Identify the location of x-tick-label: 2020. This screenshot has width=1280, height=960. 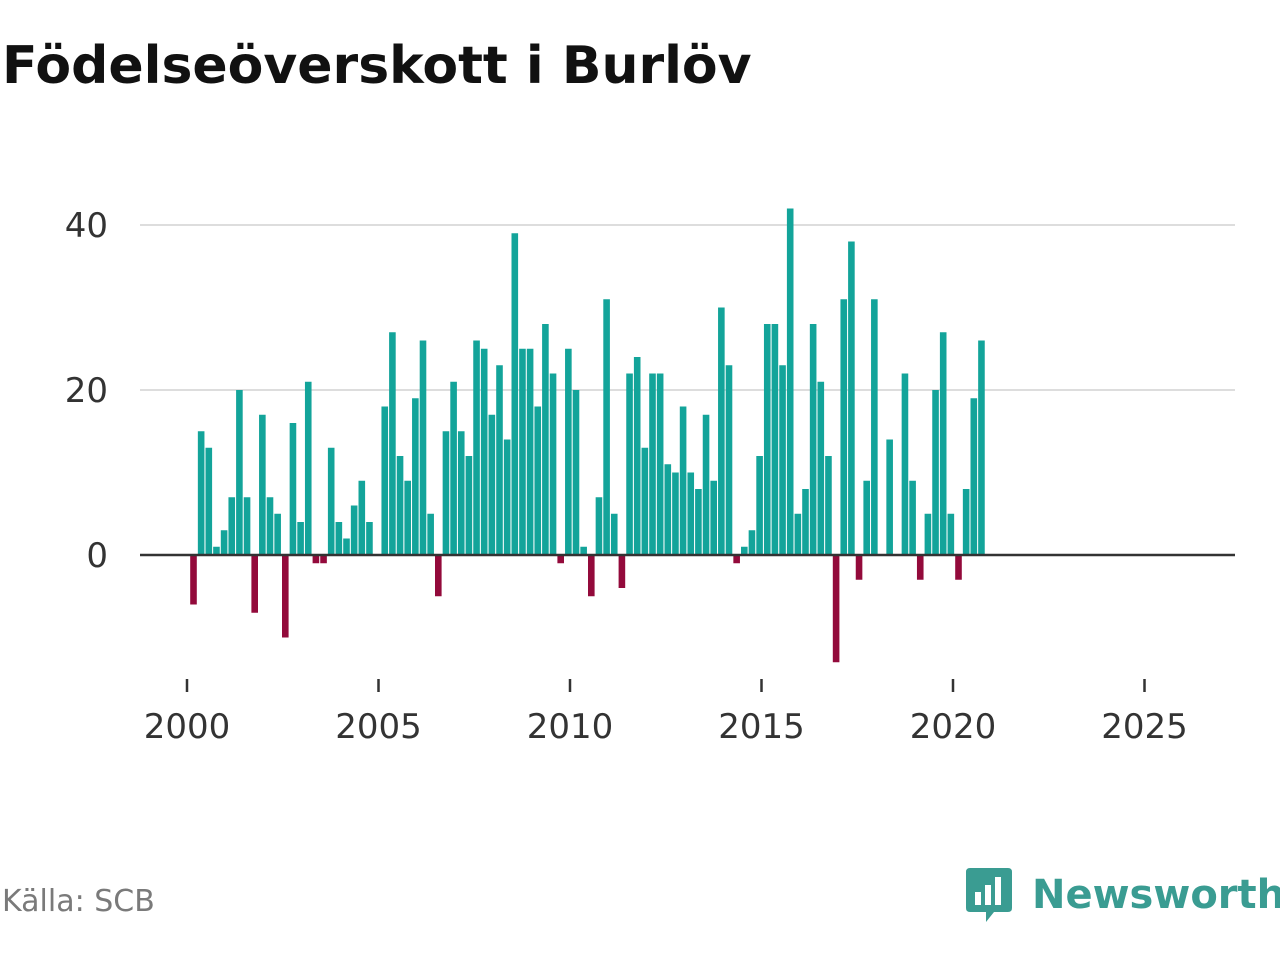
(953, 727).